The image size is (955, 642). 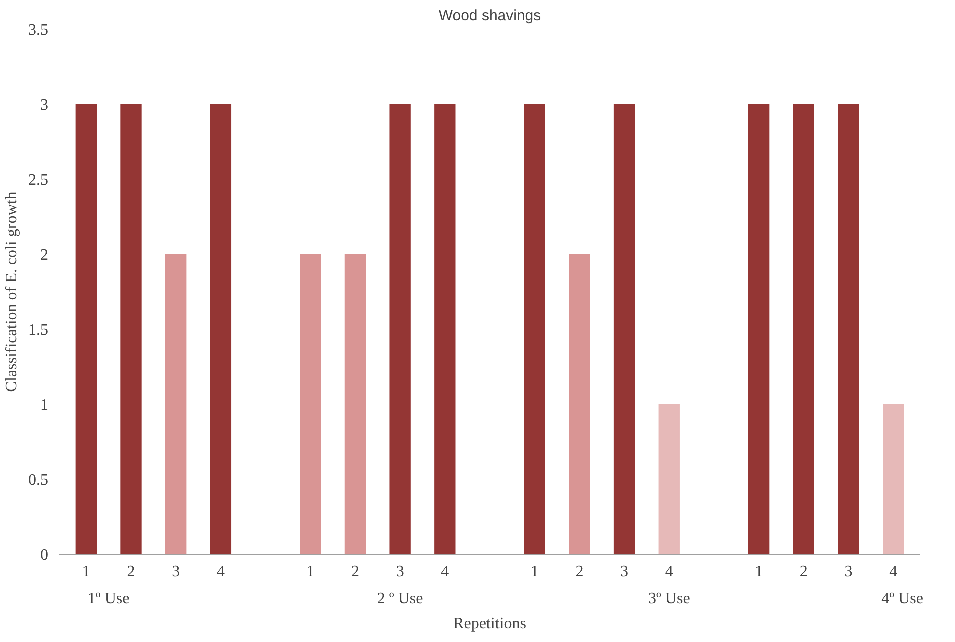 What do you see at coordinates (109, 599) in the screenshot?
I see `text: 1º Use` at bounding box center [109, 599].